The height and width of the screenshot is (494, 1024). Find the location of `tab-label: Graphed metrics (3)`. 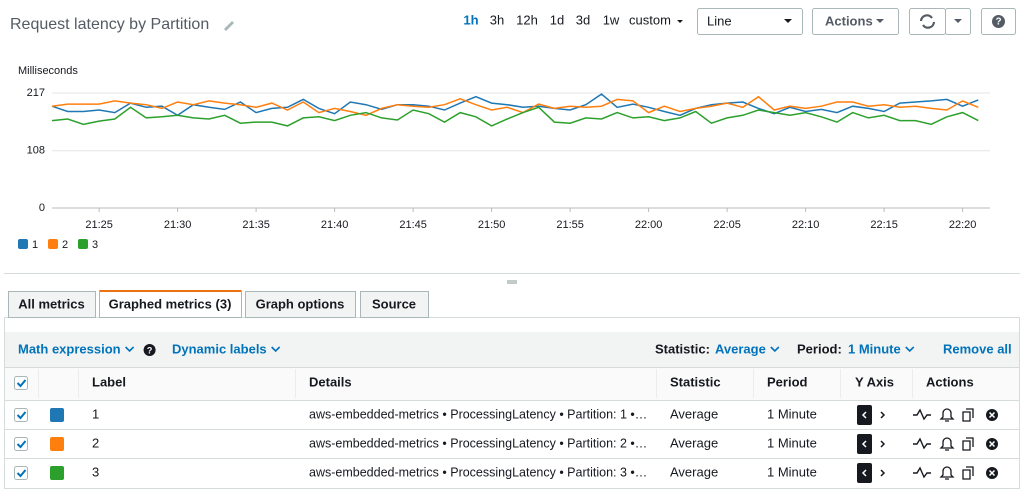

tab-label: Graphed metrics (3) is located at coordinates (170, 303).